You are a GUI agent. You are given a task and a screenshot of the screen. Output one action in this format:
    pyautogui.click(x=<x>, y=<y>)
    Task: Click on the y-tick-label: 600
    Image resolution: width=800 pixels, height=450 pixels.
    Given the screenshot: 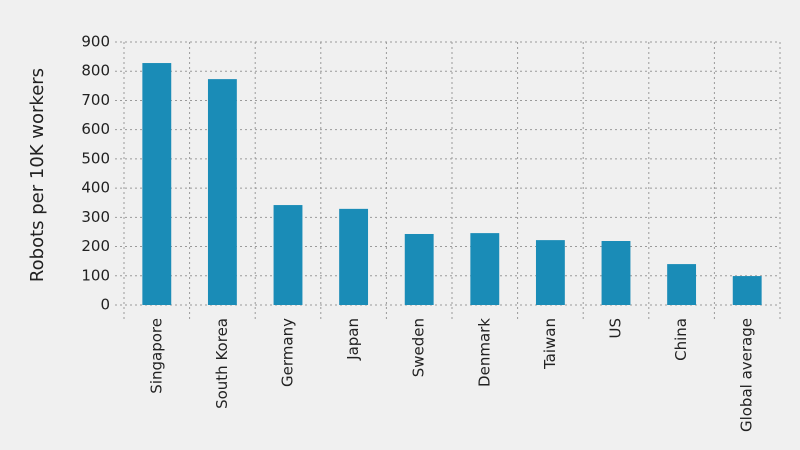 What is the action you would take?
    pyautogui.click(x=95, y=129)
    